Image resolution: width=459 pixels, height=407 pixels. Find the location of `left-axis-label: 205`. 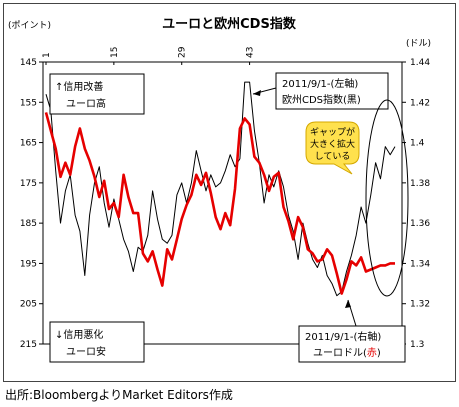

left-axis-label: 205 is located at coordinates (28, 305).